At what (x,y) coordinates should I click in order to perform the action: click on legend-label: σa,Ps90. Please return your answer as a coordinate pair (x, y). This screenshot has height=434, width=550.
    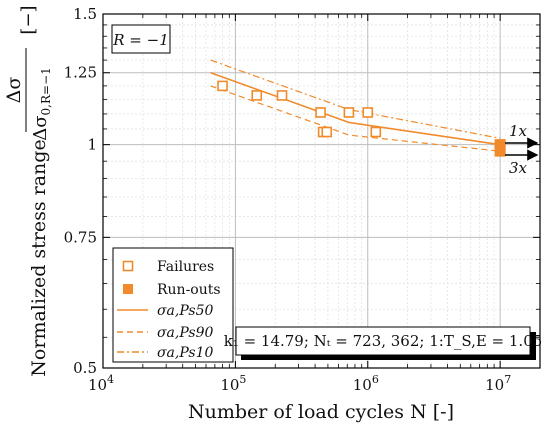
    Looking at the image, I should click on (185, 333).